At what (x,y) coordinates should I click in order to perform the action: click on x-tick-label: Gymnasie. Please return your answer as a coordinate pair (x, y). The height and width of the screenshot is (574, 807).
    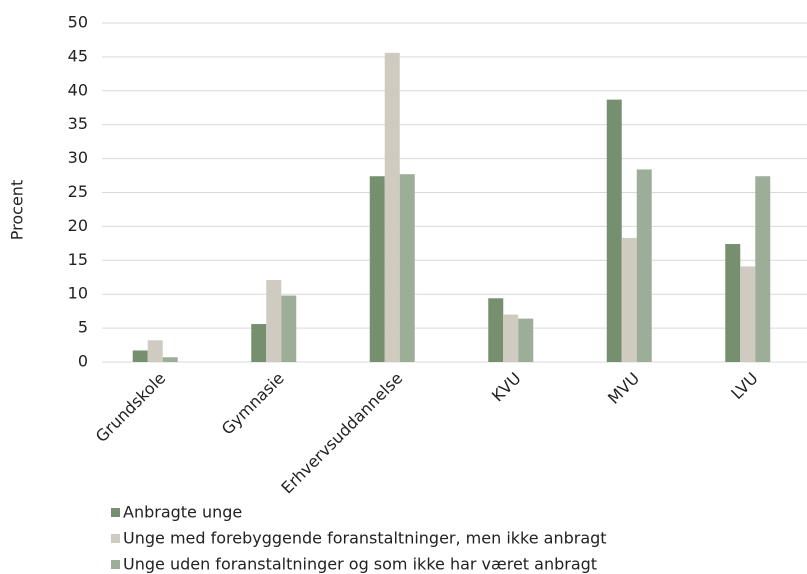
    Looking at the image, I should click on (253, 404).